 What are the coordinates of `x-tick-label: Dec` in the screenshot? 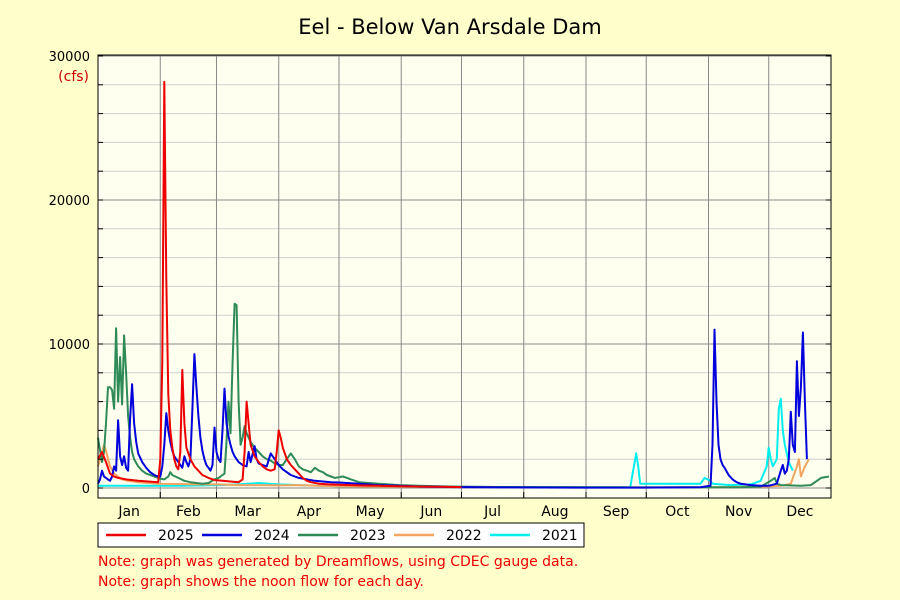 It's located at (799, 512).